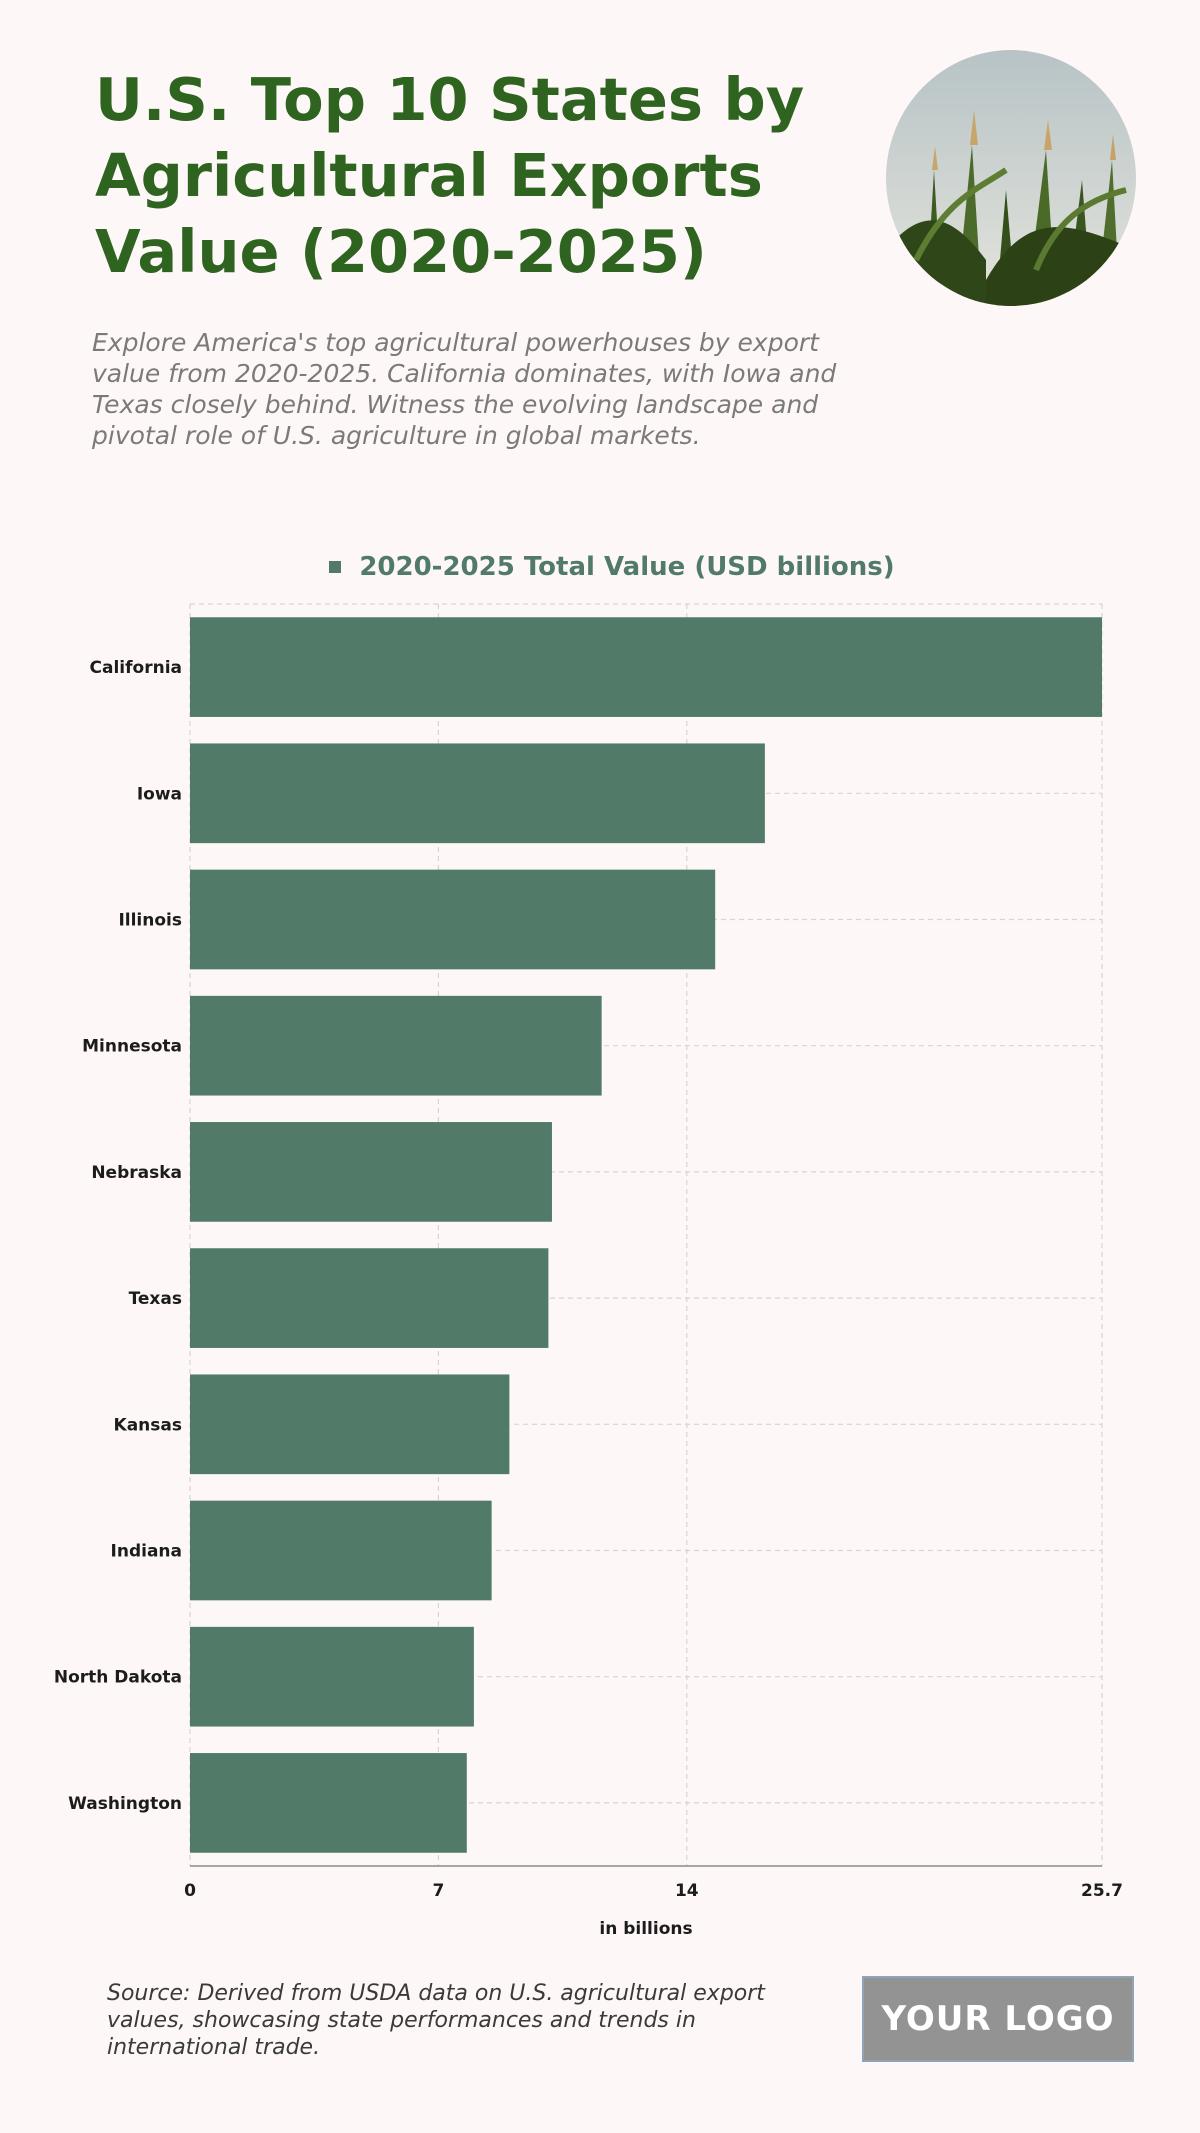  What do you see at coordinates (146, 1552) in the screenshot?
I see `category-label: Indiana` at bounding box center [146, 1552].